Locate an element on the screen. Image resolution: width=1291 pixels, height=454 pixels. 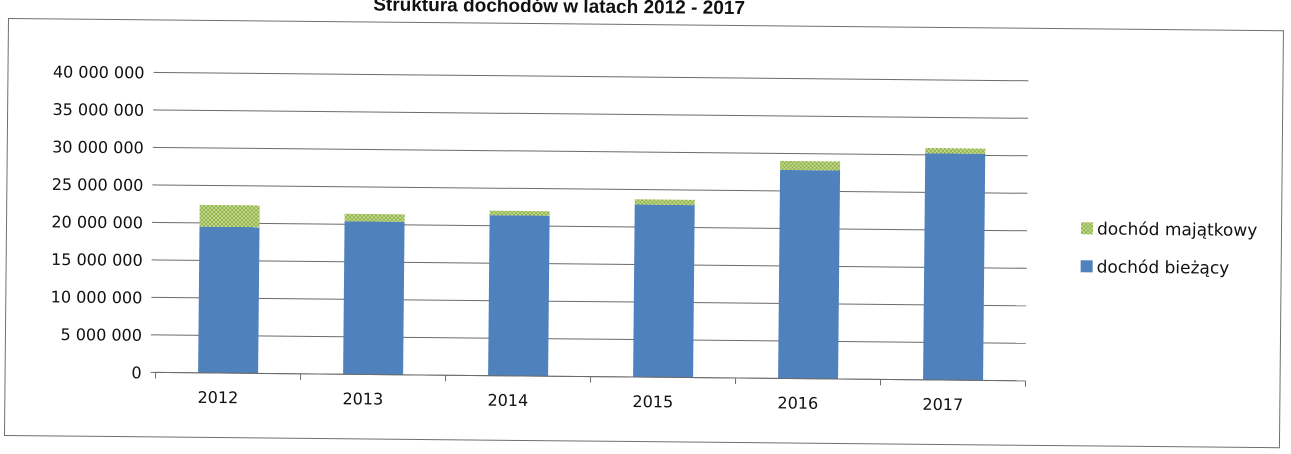
bar-majatkowy-2016 is located at coordinates (810, 165).